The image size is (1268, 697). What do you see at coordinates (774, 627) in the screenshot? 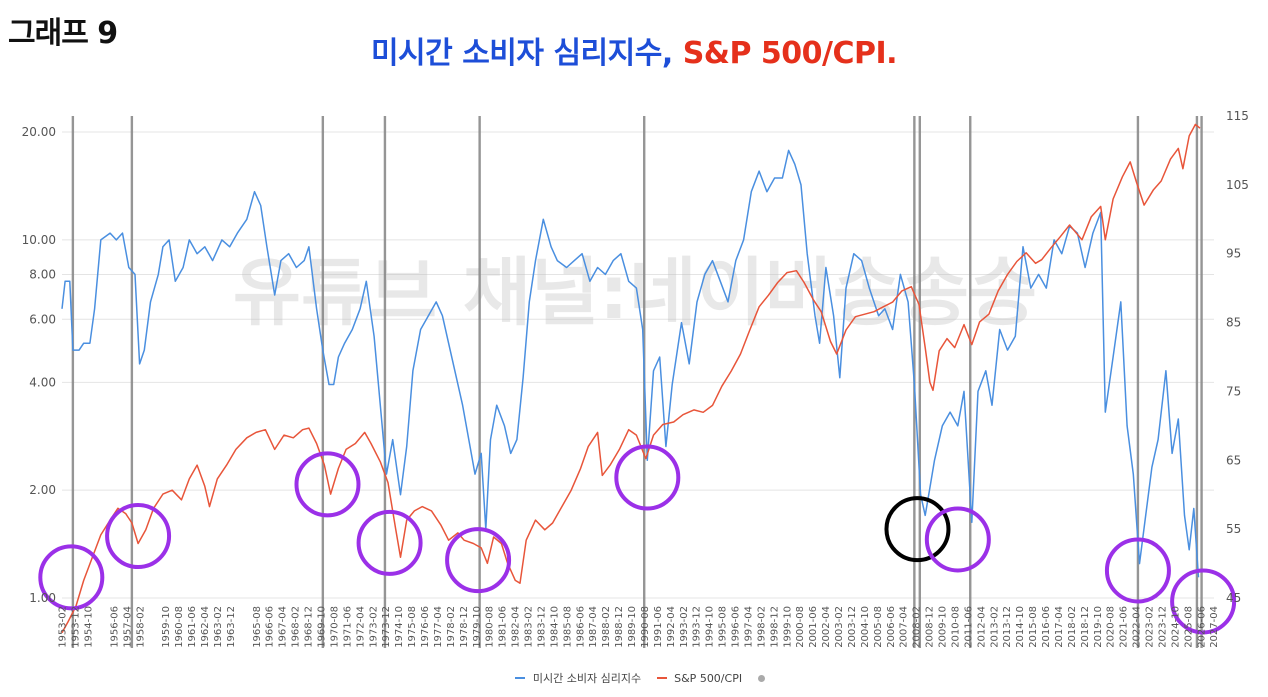
I see `x-tick-label: 1998-12` at bounding box center [774, 627].